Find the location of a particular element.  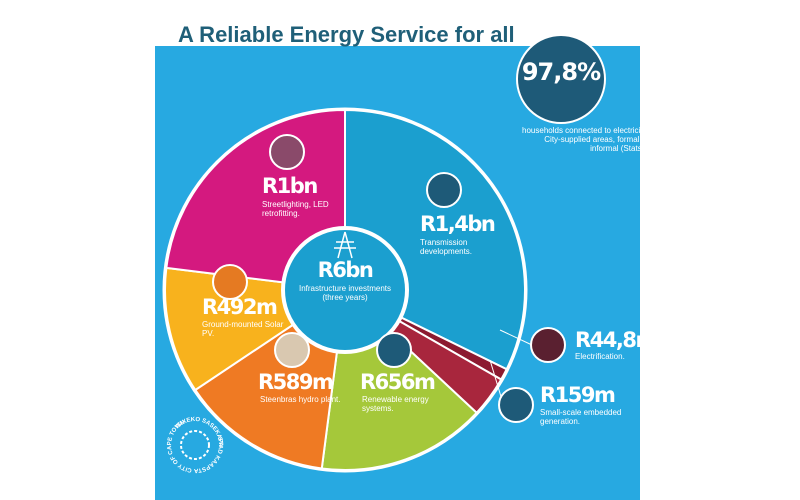

logo-emblem is located at coordinates (195, 445).